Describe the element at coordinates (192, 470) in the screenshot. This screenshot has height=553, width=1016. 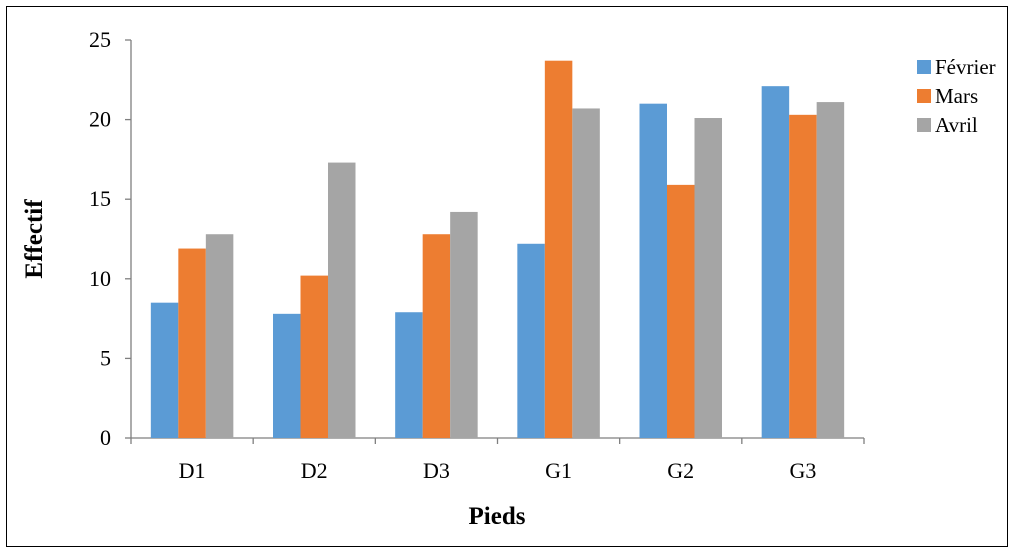
I see `x-tick-label: D1` at that location.